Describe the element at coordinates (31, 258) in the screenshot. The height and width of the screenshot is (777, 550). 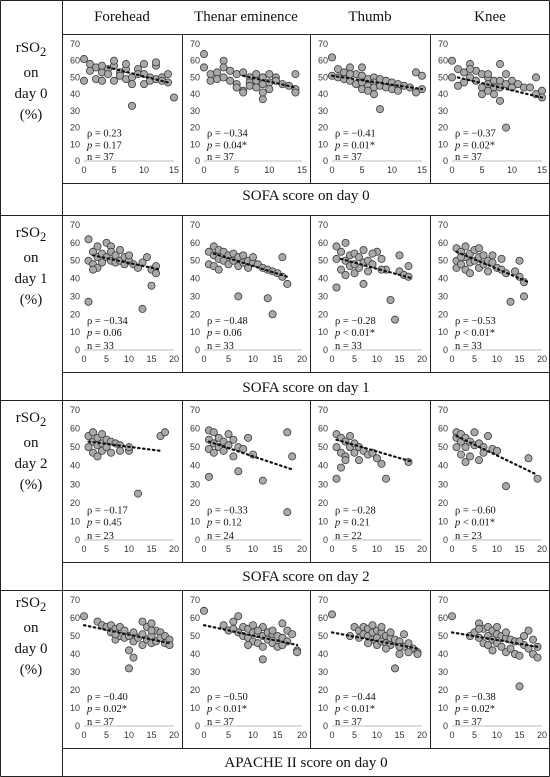
I see `row-label-1-on: on` at that location.